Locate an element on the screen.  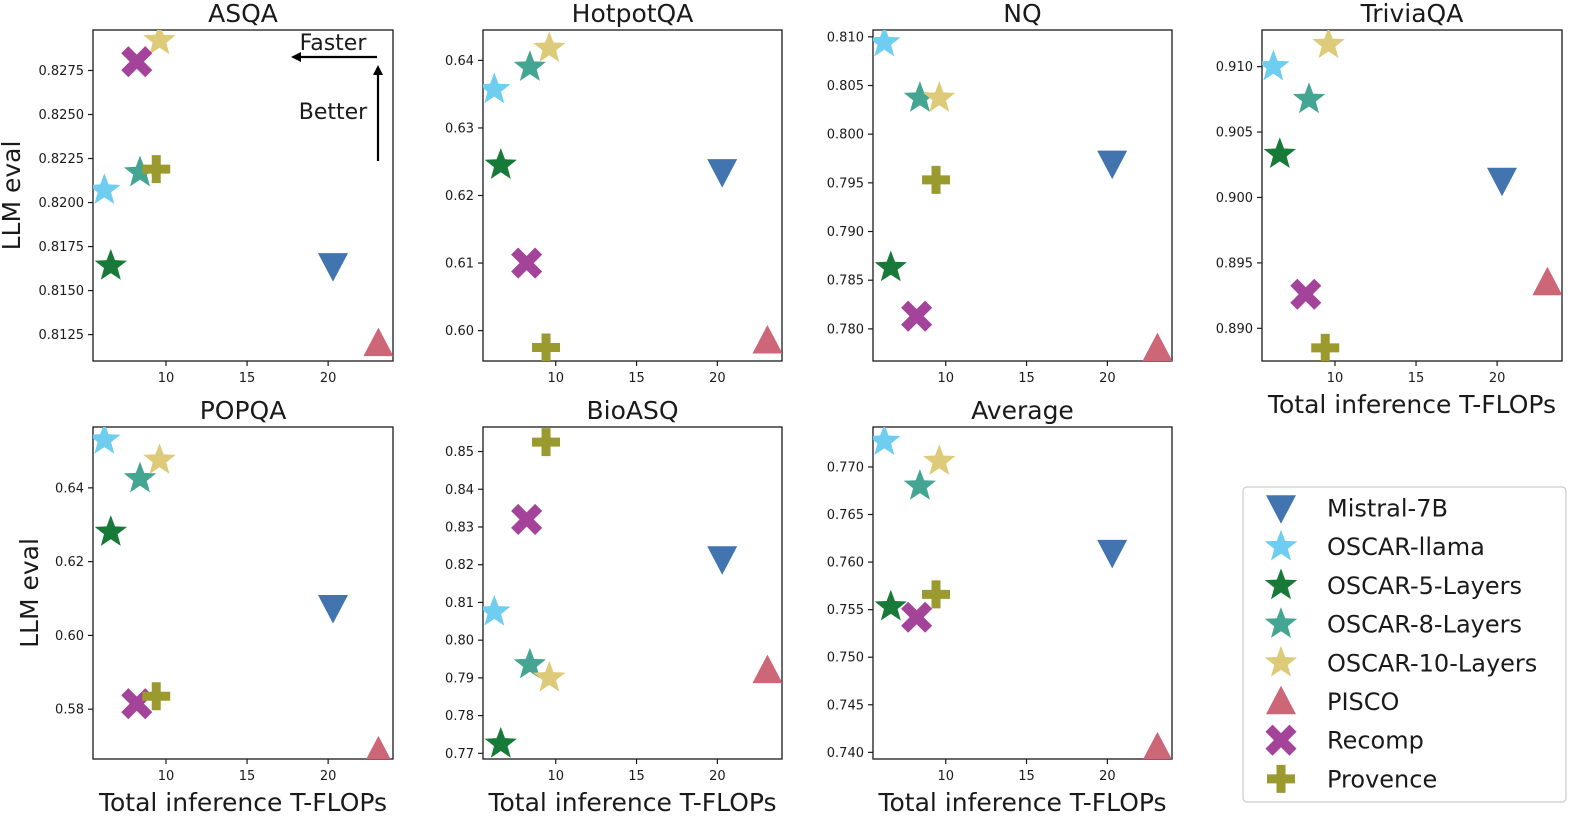
x-axis-label: Total inference T-FLOPs is located at coordinates (242, 802).